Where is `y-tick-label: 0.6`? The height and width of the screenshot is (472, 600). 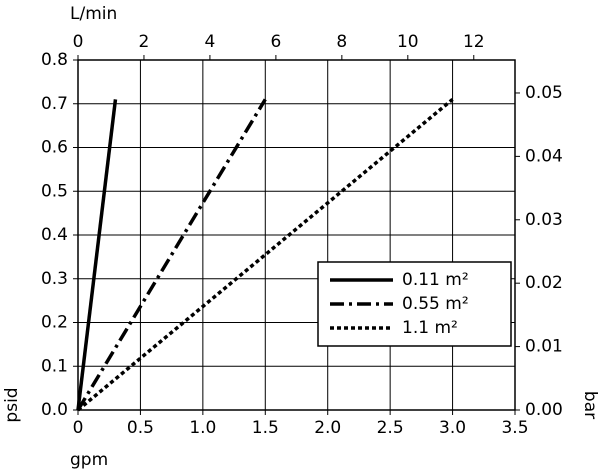 y-tick-label: 0.6 is located at coordinates (54, 148).